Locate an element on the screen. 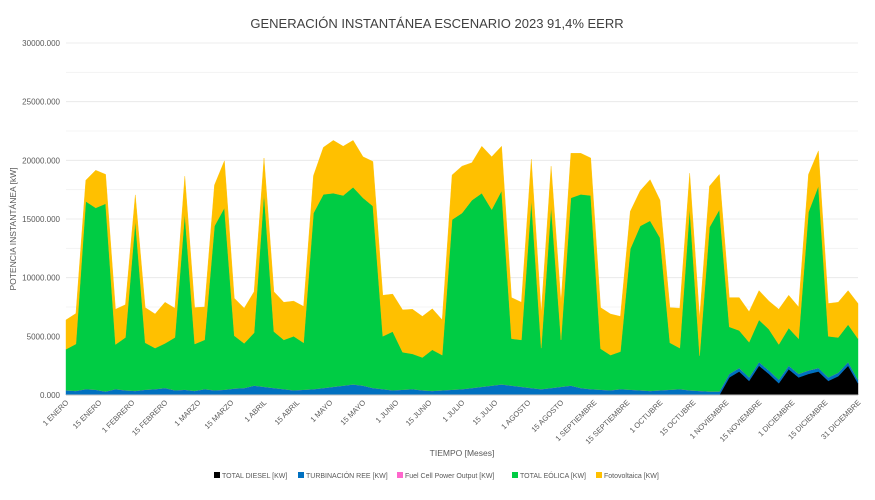  x-tick-label: 15 ABRIL is located at coordinates (287, 412).